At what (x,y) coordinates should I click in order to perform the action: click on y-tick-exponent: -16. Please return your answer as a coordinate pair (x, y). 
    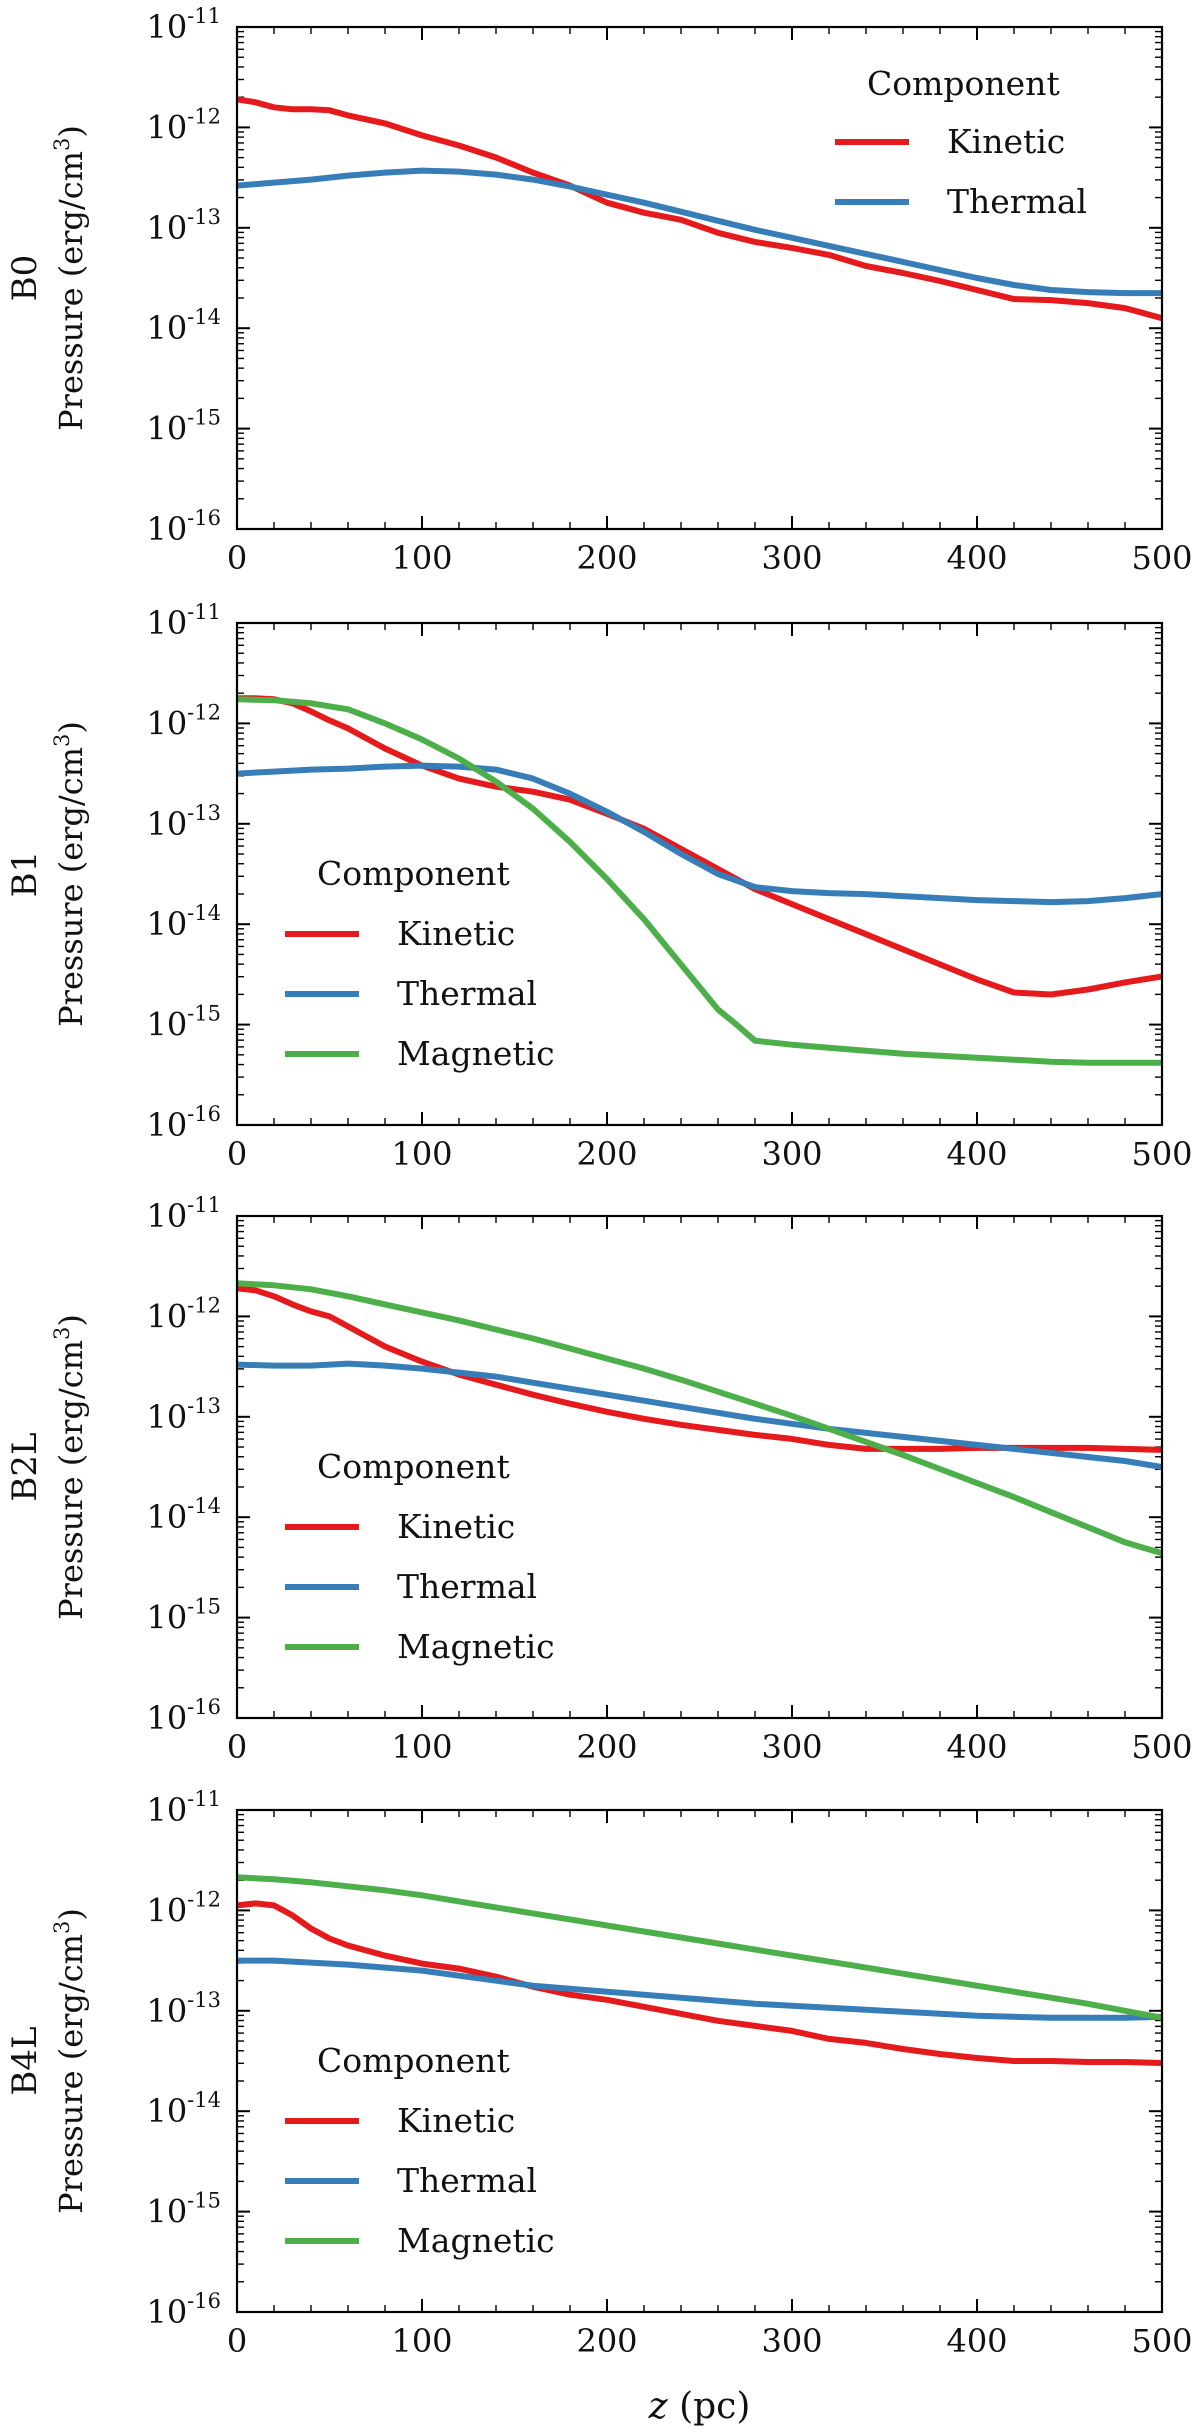
    Looking at the image, I should click on (204, 1114).